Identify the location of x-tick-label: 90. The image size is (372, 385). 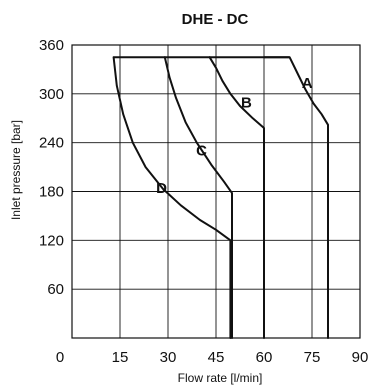
(360, 357).